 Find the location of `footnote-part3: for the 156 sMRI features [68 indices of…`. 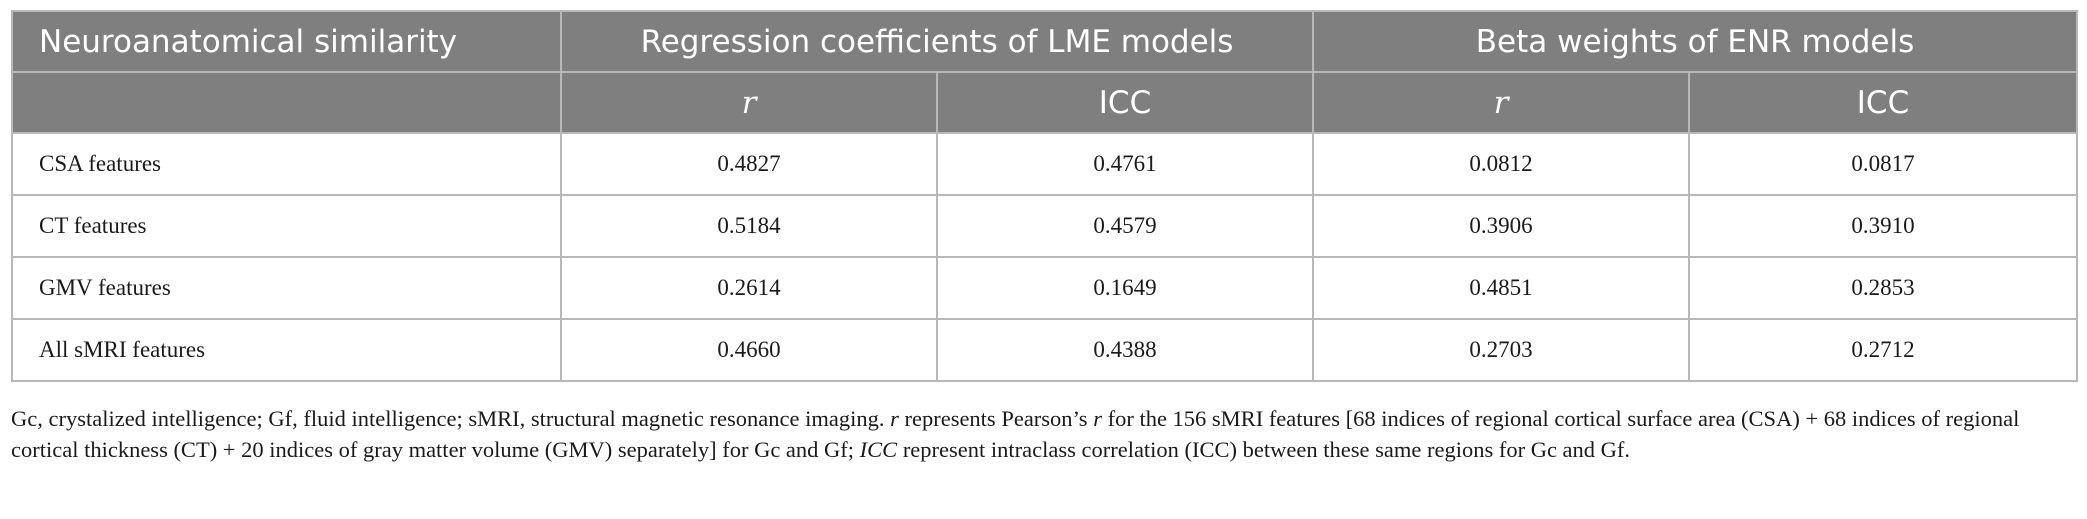

footnote-part3: for the 156 sMRI features [68 indices of… is located at coordinates (1015, 434).